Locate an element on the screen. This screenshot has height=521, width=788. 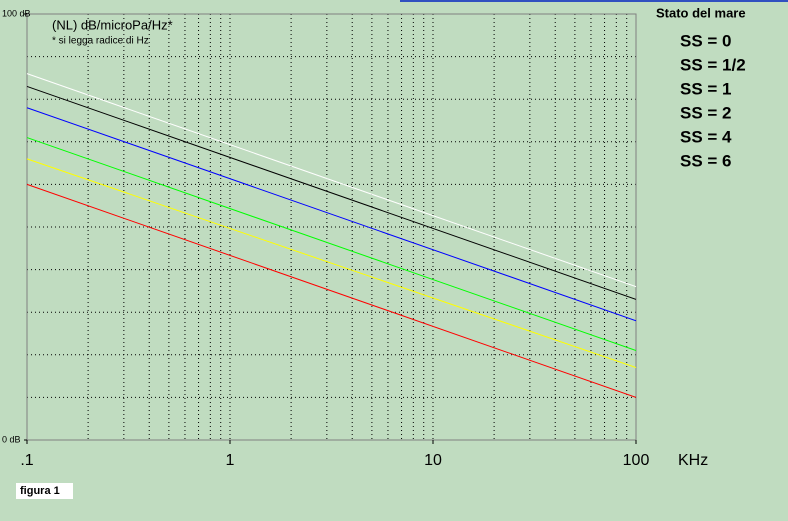
legend-entry: SS = 4 is located at coordinates (706, 136).